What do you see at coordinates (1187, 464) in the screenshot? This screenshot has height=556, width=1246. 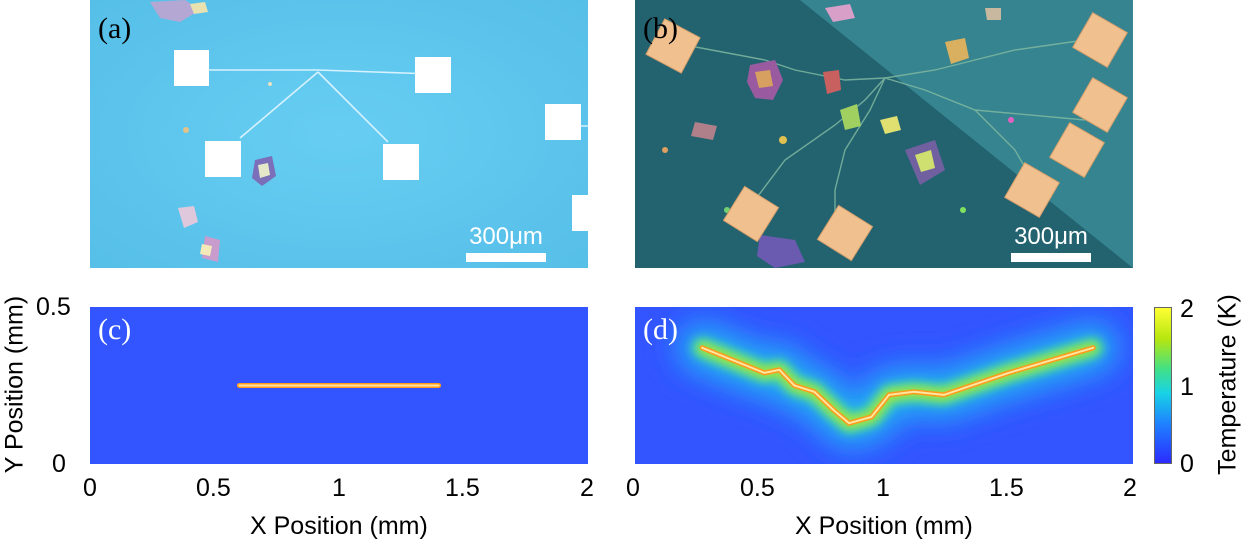 I see `colorbar-tick-0: 0` at bounding box center [1187, 464].